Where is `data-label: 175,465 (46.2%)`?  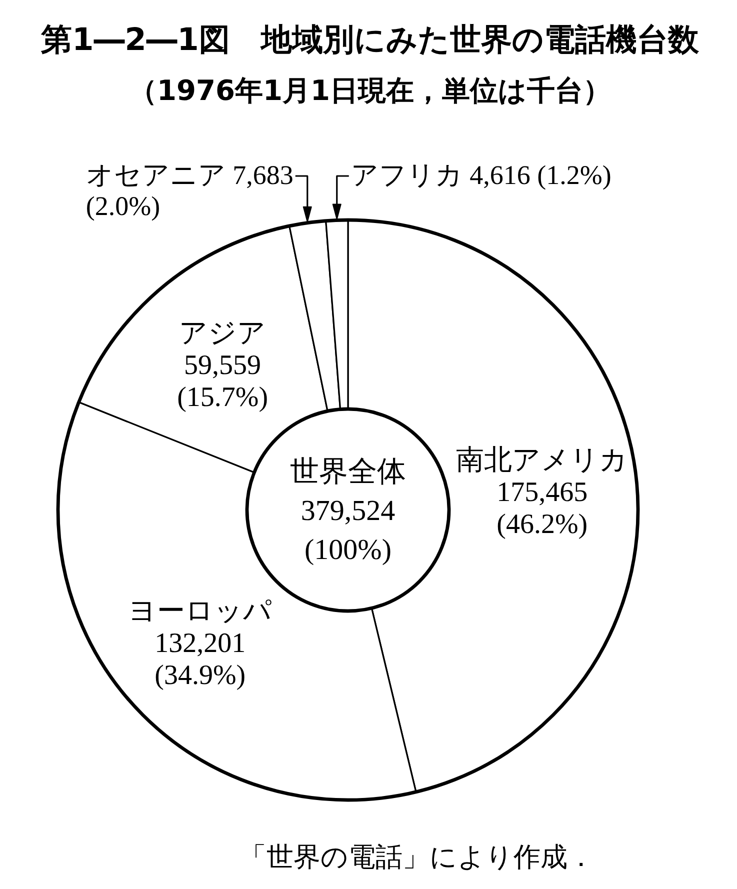 data-label: 175,465 (46.2%) is located at coordinates (542, 508).